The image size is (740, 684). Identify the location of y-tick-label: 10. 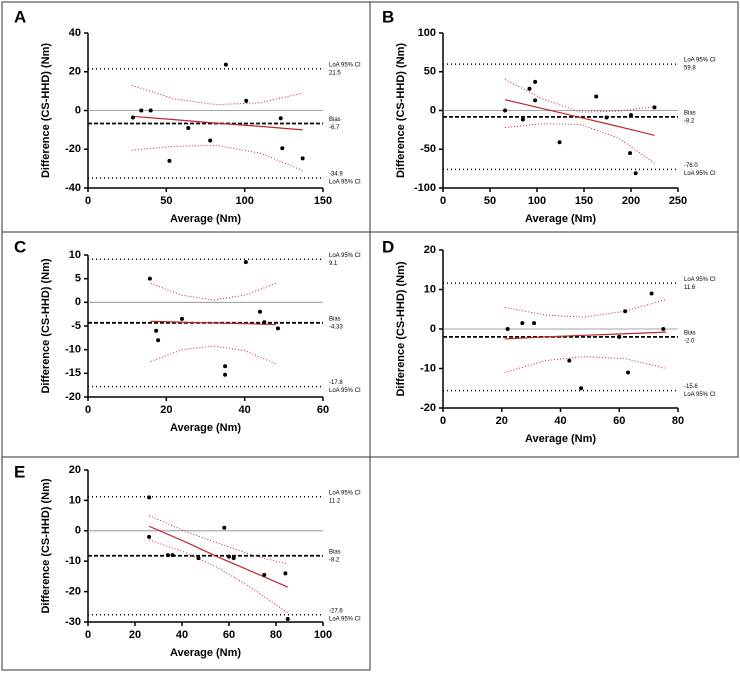
(75, 500).